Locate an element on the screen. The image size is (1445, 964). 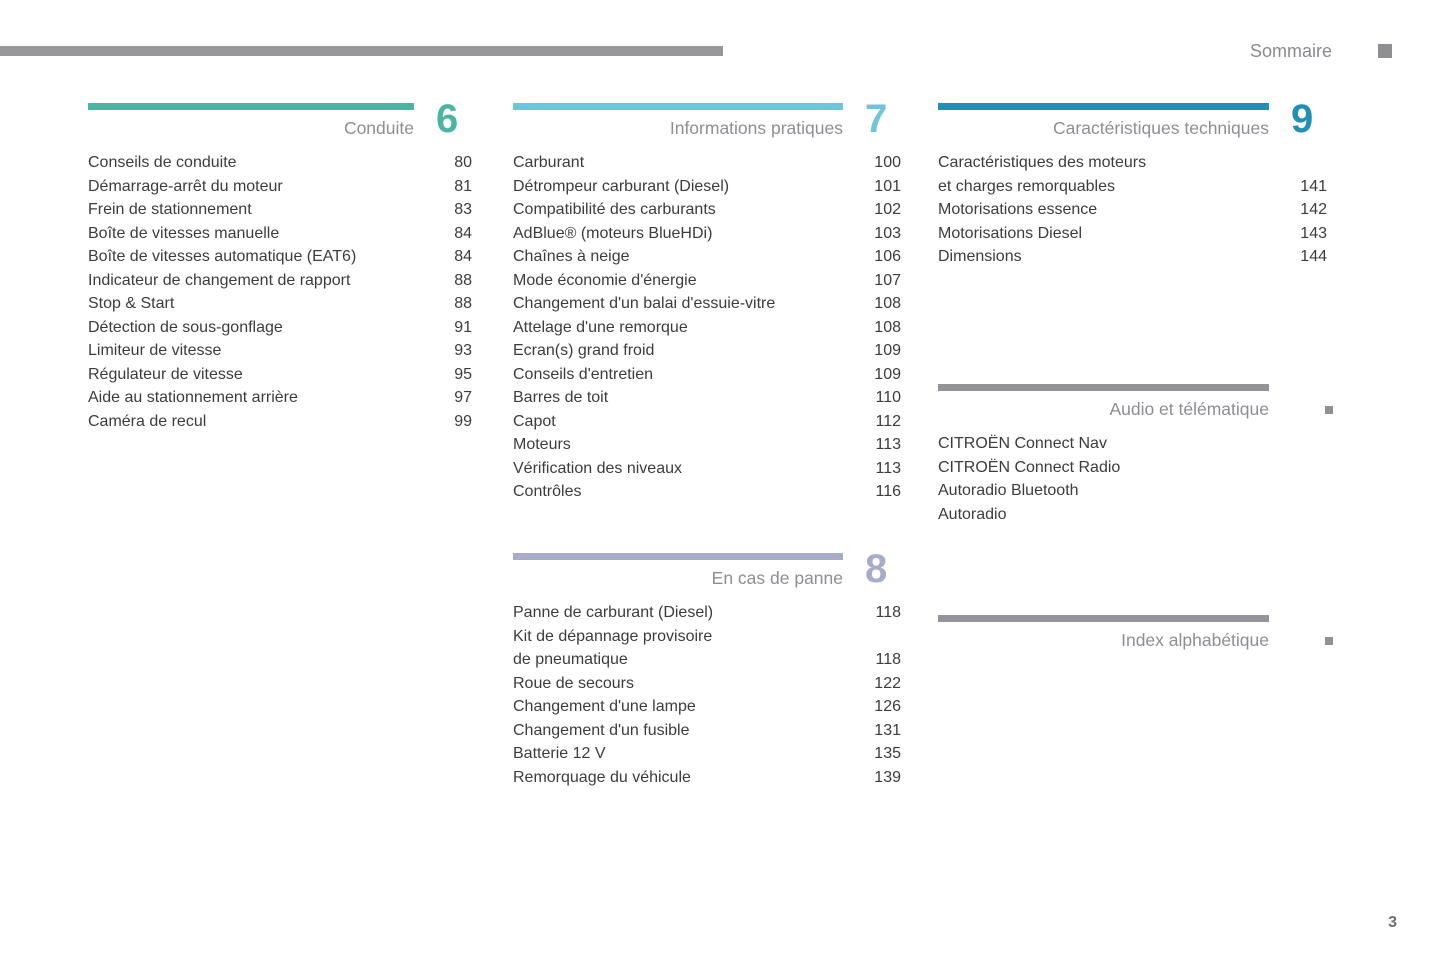
section-title: Caractéristiques techniques is located at coordinates (1161, 128).